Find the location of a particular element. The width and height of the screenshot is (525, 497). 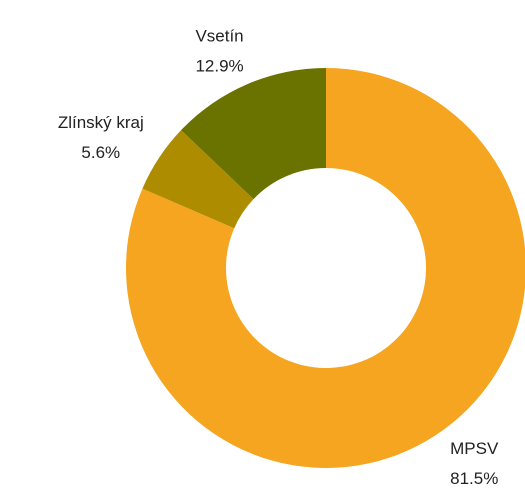

slice-value: 5.6% is located at coordinates (100, 152).